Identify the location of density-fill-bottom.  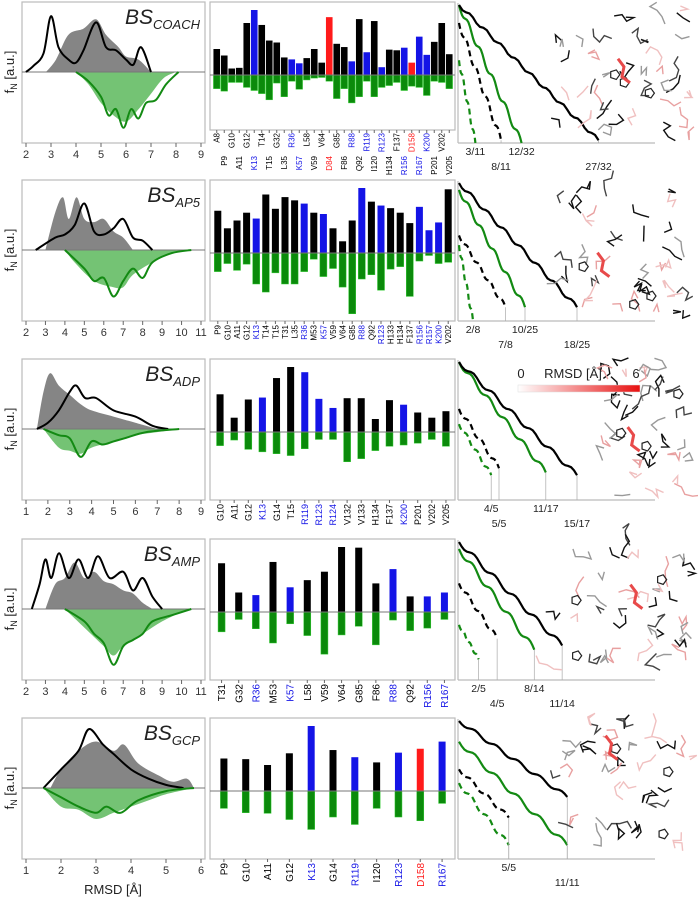
(118, 804).